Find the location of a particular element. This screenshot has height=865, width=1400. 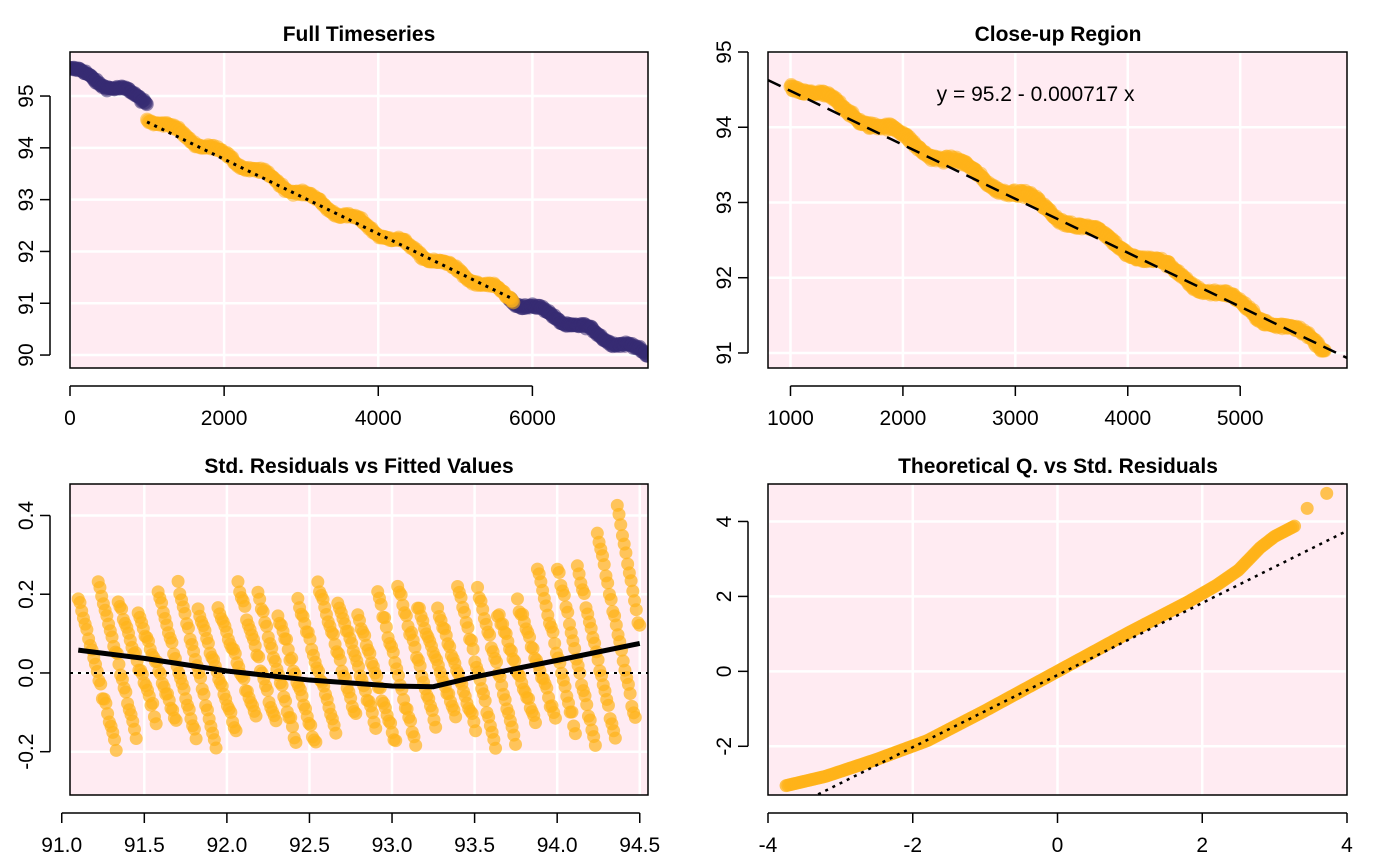

x-tick-label: 92.5 is located at coordinates (309, 845).